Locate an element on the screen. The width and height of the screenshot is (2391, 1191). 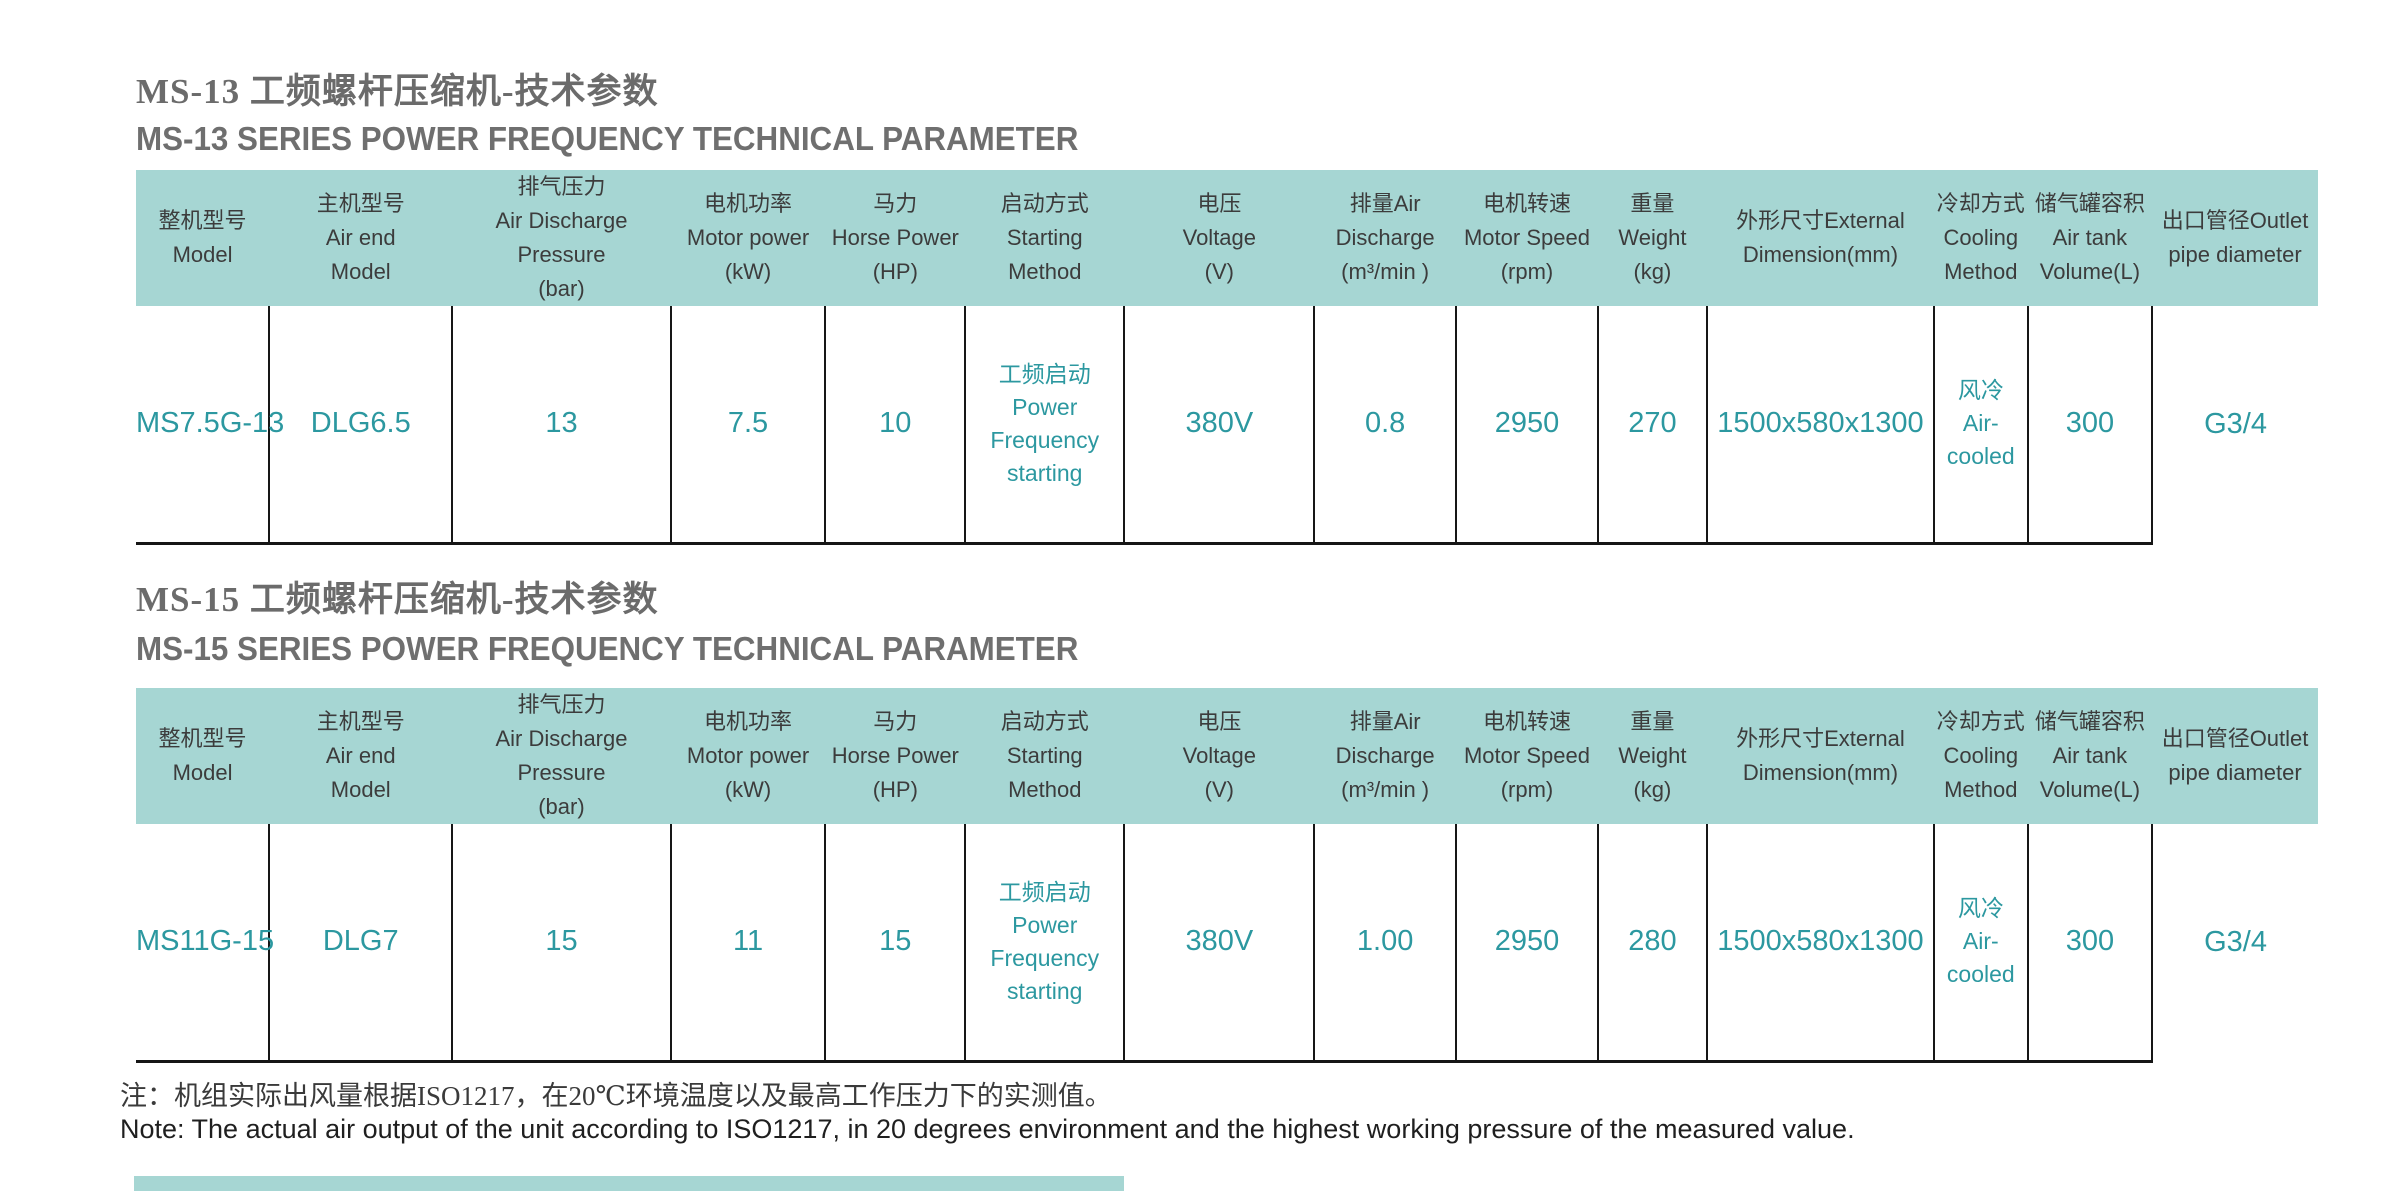
table1-title-zh: MS-13 工频螺杆压缩机-技术参数 is located at coordinates (397, 91).